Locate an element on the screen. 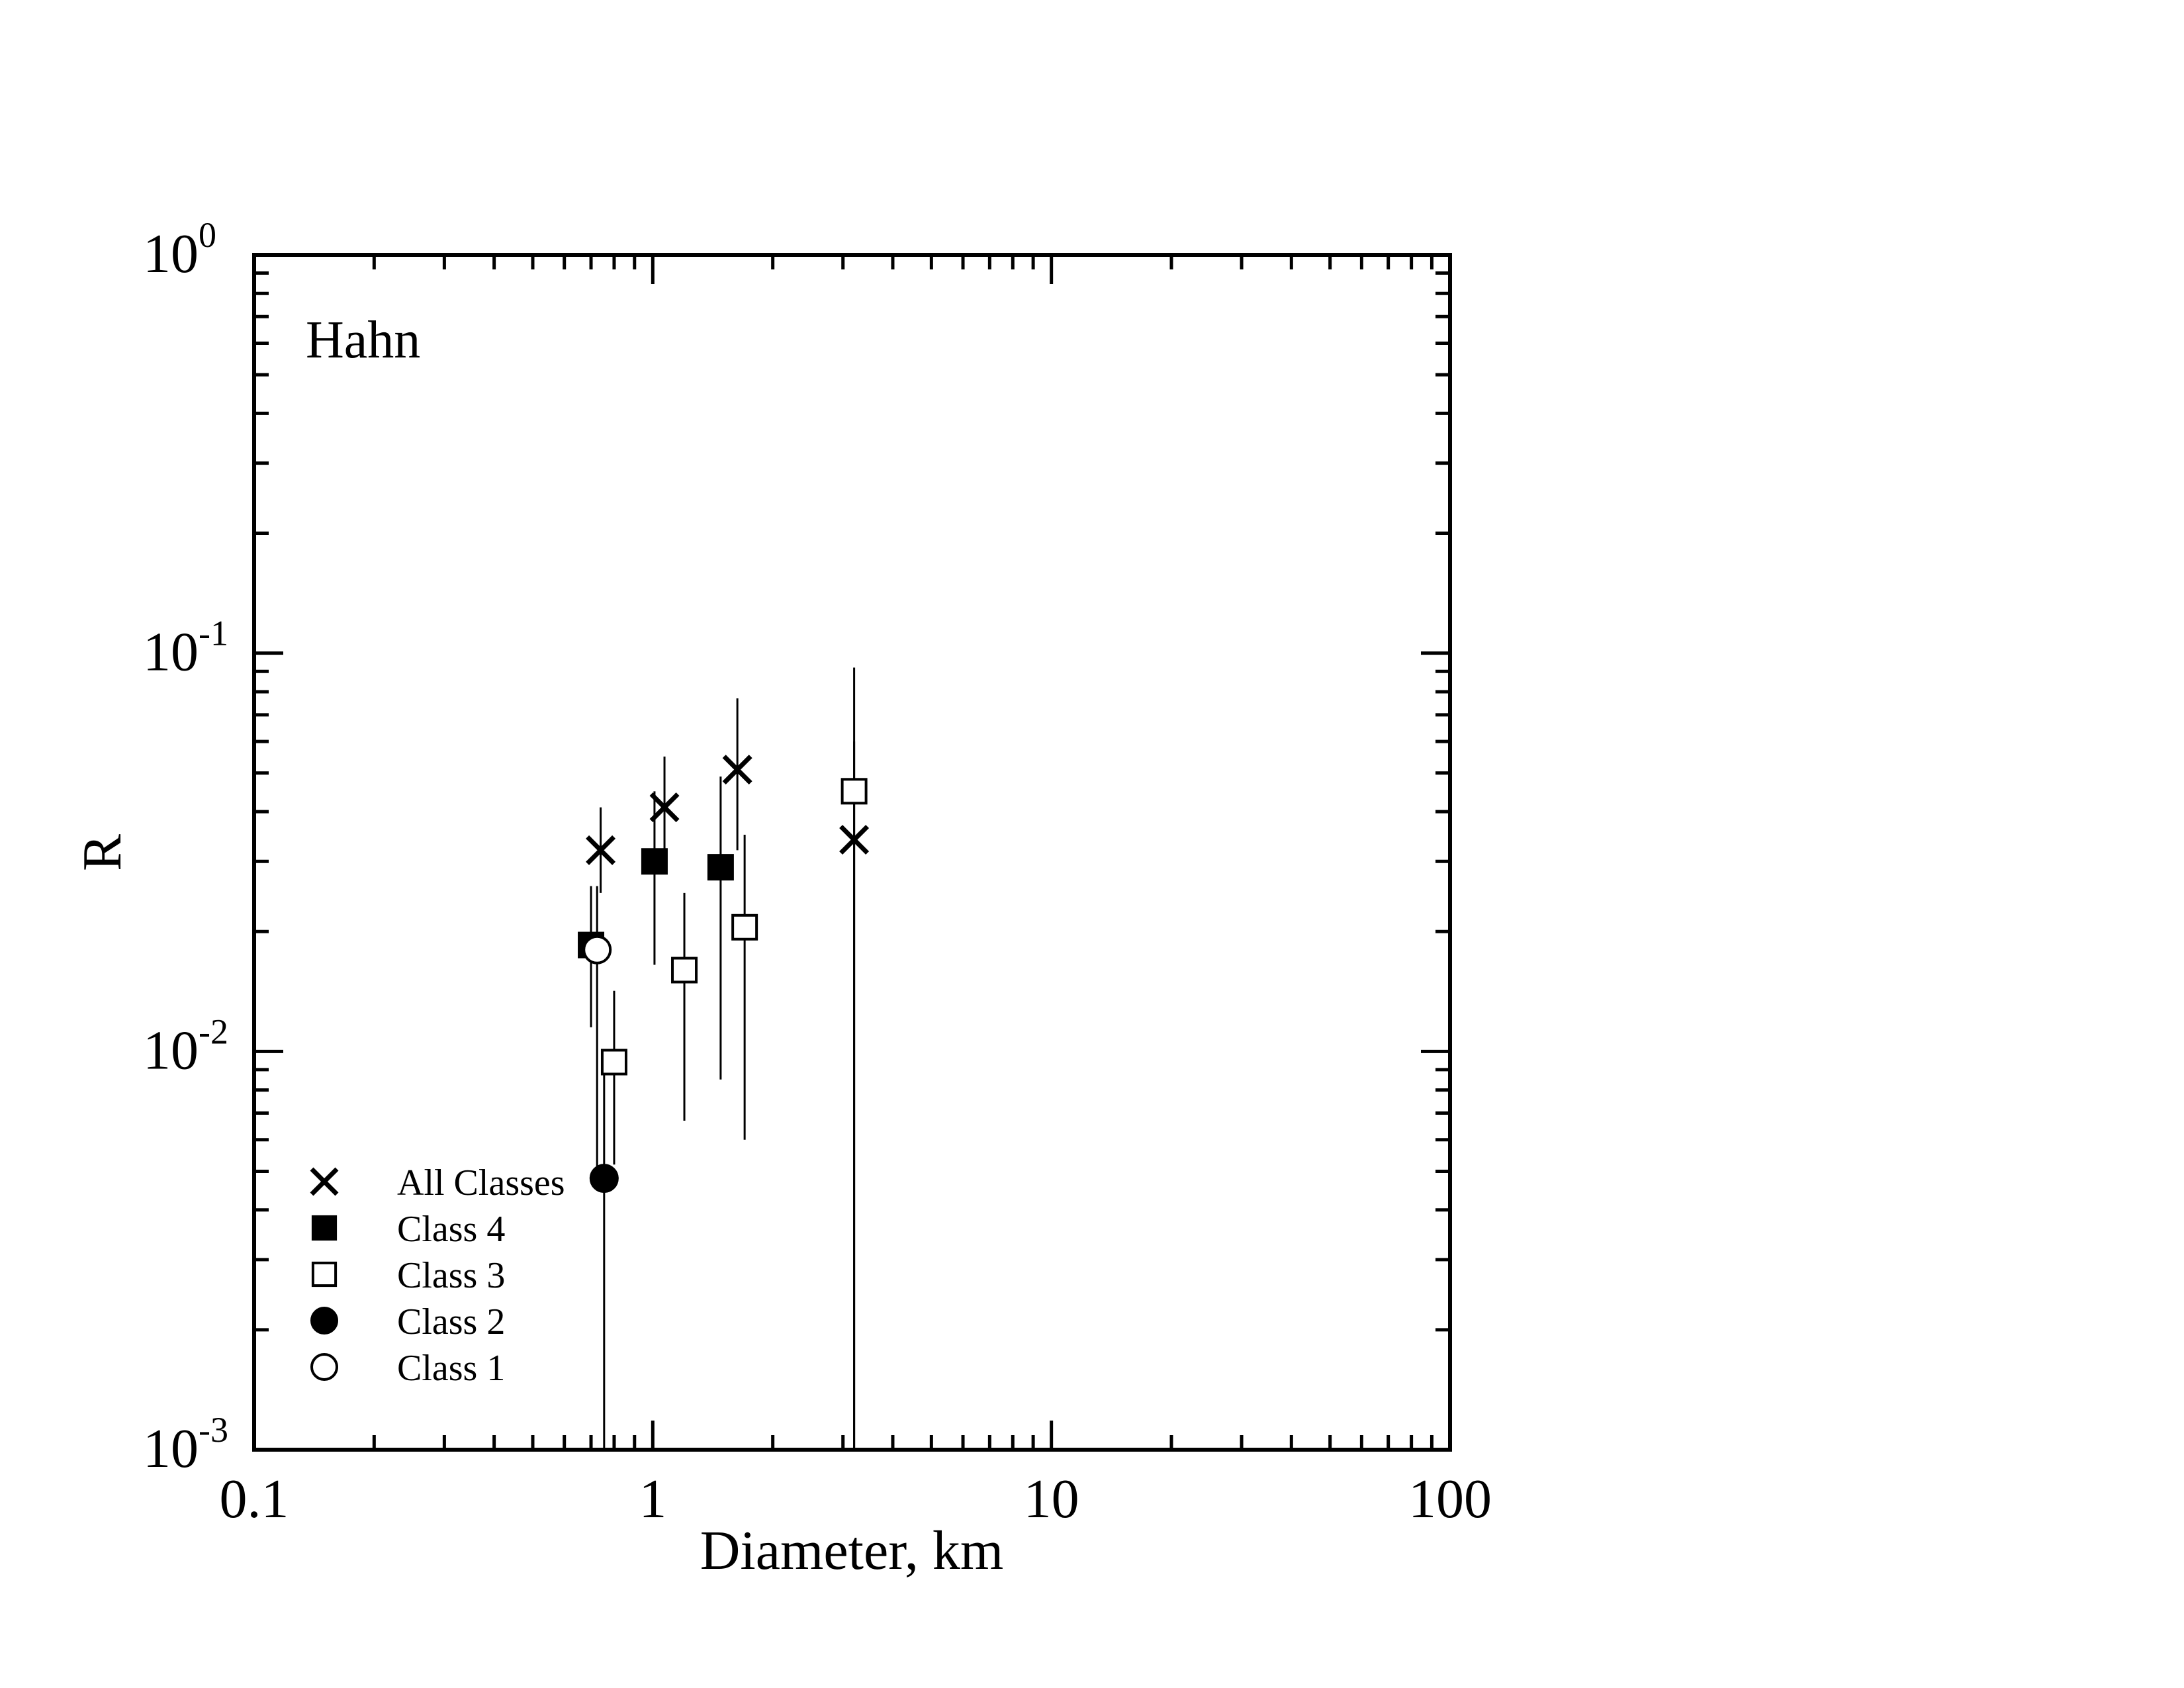 Image resolution: width=2184 pixels, height=1688 pixels. legend-label: Class 4 is located at coordinates (451, 1229).